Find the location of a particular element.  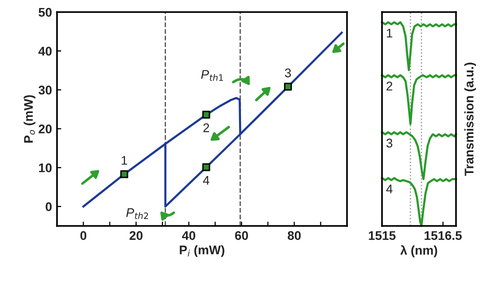

series-label: 2 is located at coordinates (389, 86).